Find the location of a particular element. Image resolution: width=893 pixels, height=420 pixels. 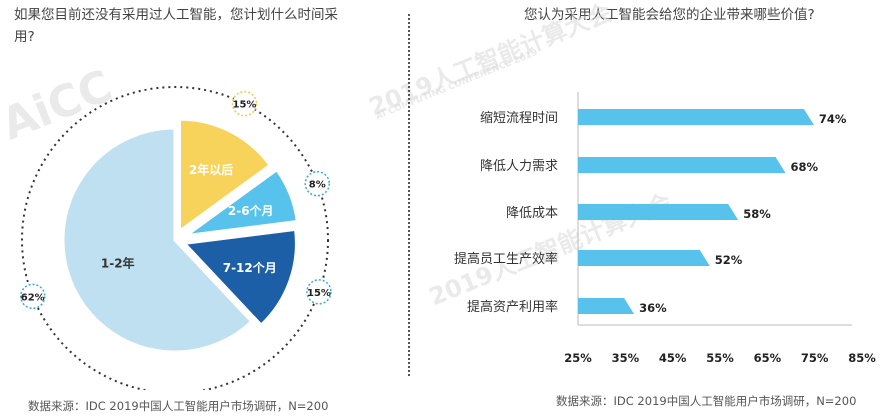

bar-category-label-1: 缩短流程时间 is located at coordinates (519, 118).